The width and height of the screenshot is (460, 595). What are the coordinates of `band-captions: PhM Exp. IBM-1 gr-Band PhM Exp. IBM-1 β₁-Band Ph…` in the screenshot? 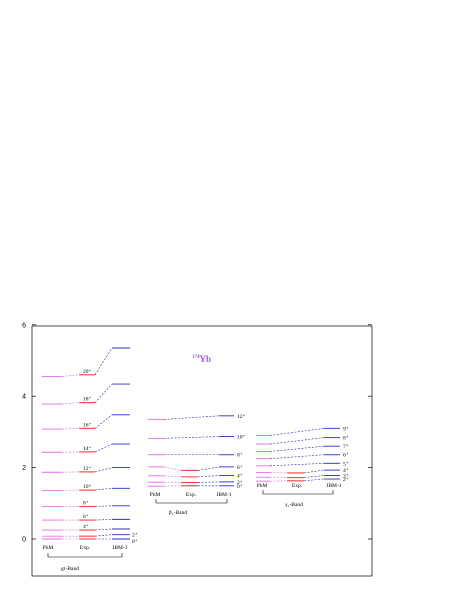 It's located at (192, 527).